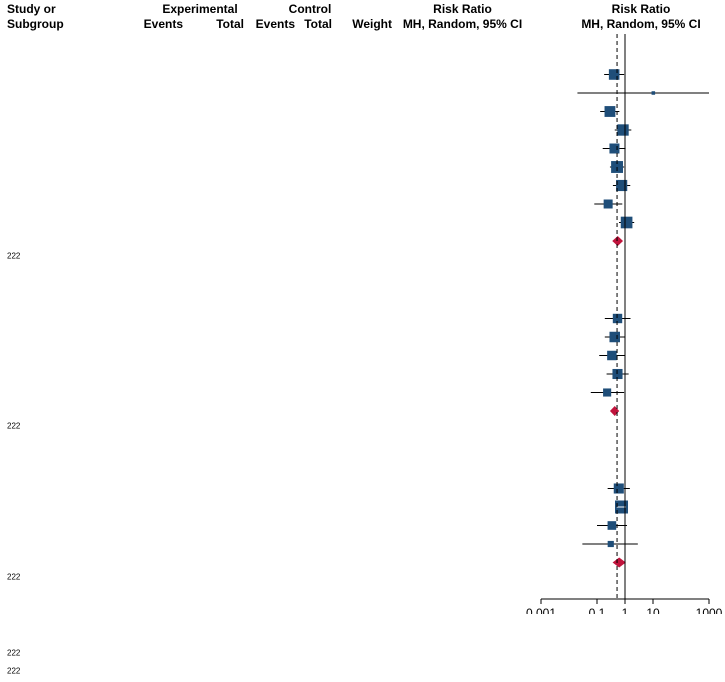  What do you see at coordinates (641, 9) in the screenshot?
I see `header-plot-rr: Risk Ratio` at bounding box center [641, 9].